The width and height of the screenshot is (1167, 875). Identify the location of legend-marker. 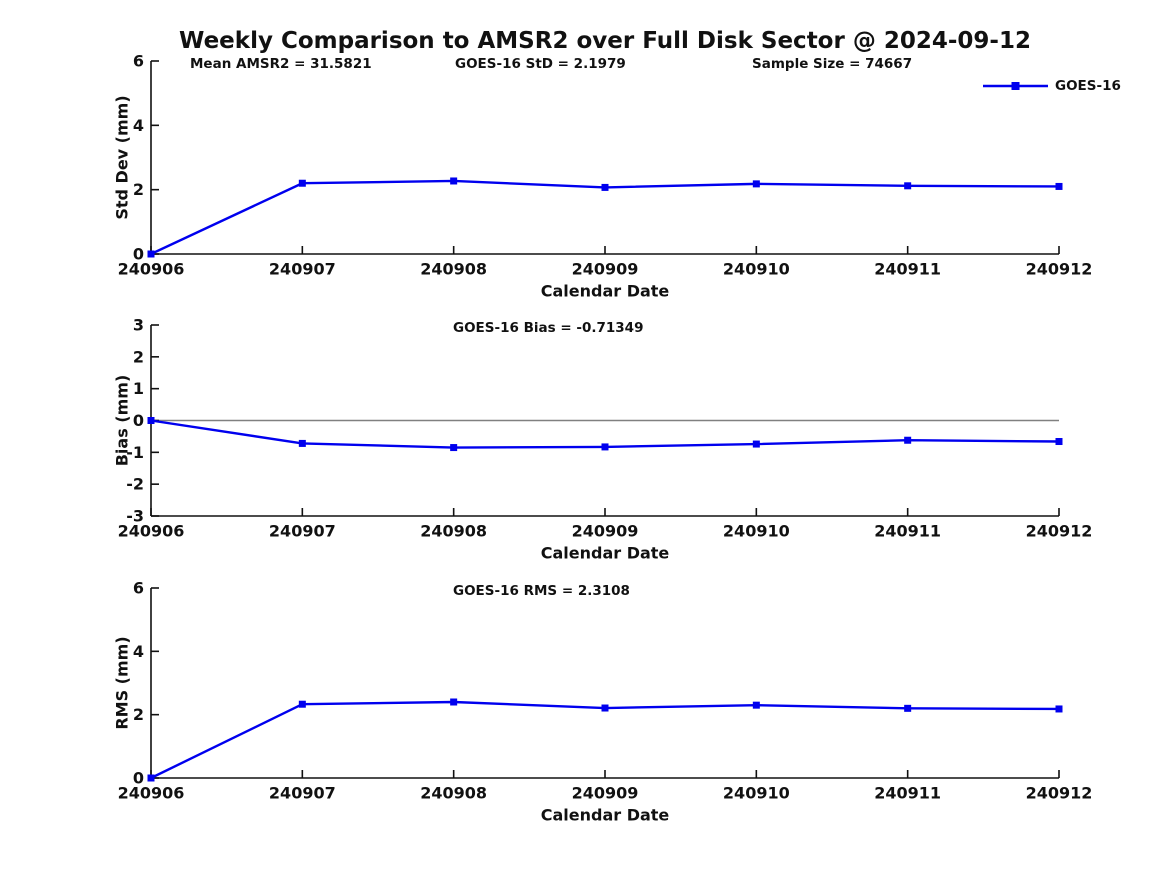
(1015, 86).